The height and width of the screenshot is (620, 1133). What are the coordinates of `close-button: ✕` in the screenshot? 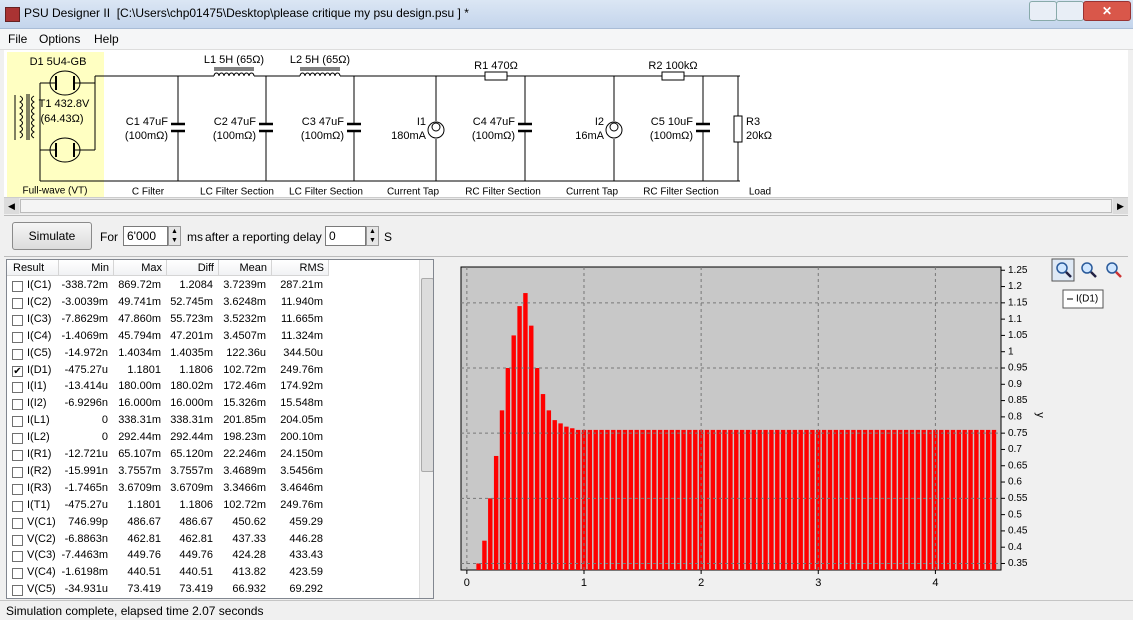 It's located at (1107, 11).